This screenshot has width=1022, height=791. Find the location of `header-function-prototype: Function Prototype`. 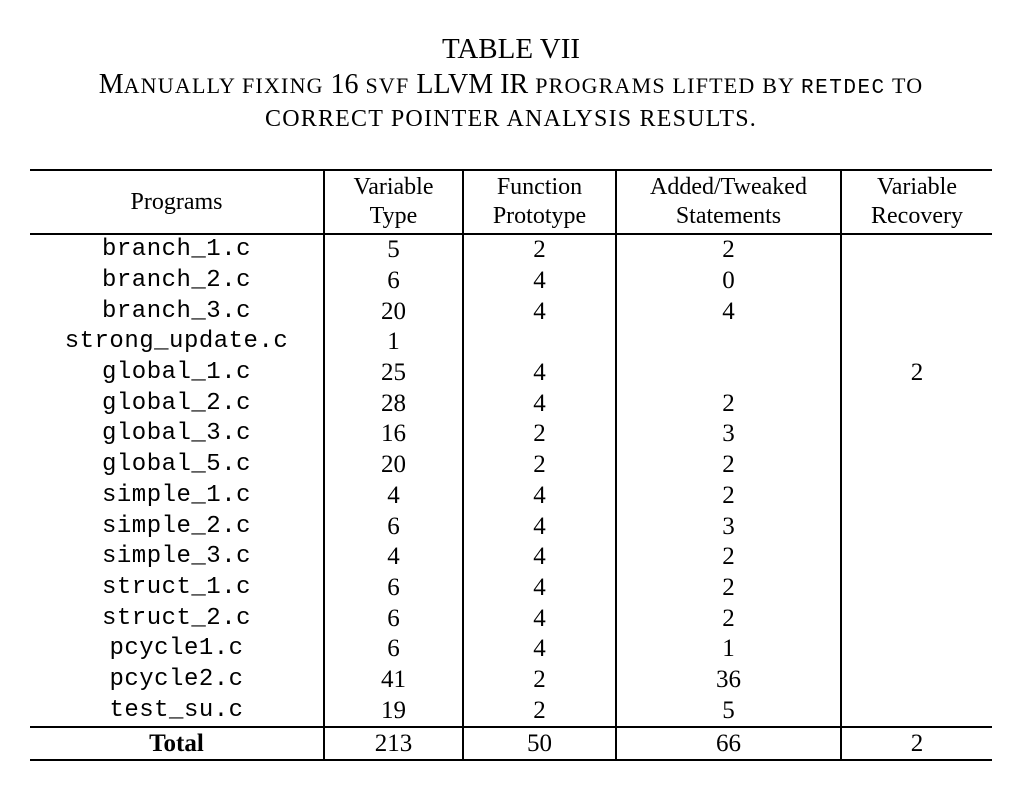

header-function-prototype: Function Prototype is located at coordinates (539, 202).